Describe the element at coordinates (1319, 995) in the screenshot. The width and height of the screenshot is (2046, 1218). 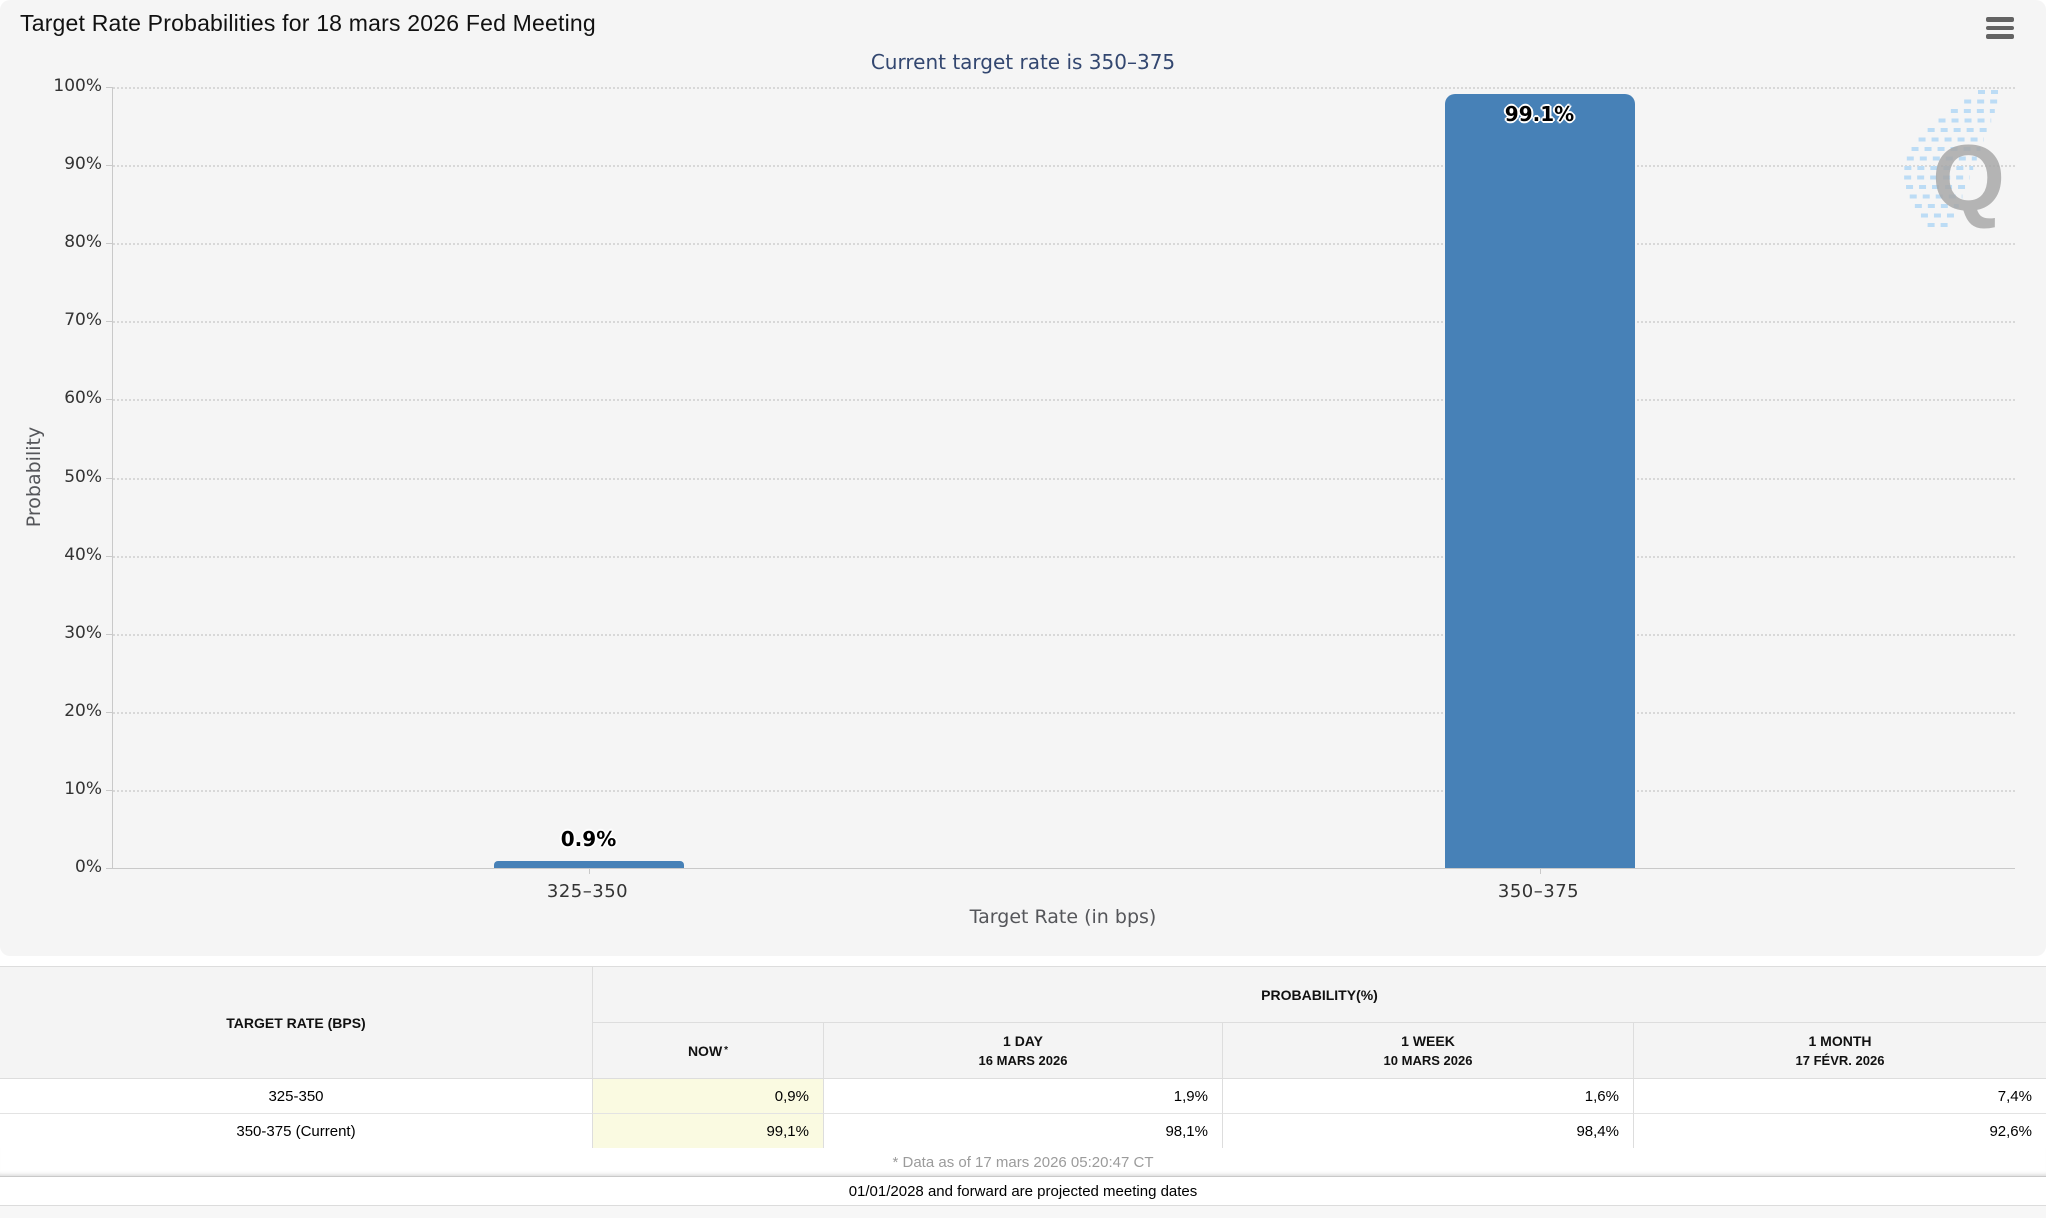
I see `col-group-header-probability: PROBABILITY(%)` at that location.